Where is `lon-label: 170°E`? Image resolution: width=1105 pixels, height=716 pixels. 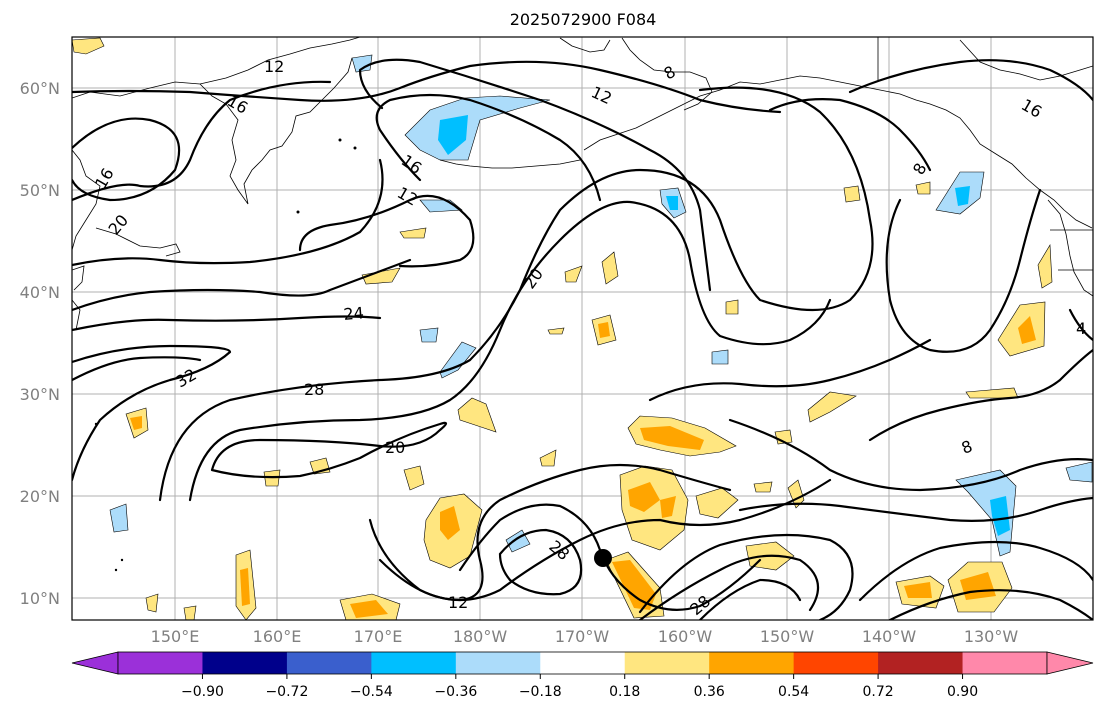 lon-label: 170°E is located at coordinates (378, 636).